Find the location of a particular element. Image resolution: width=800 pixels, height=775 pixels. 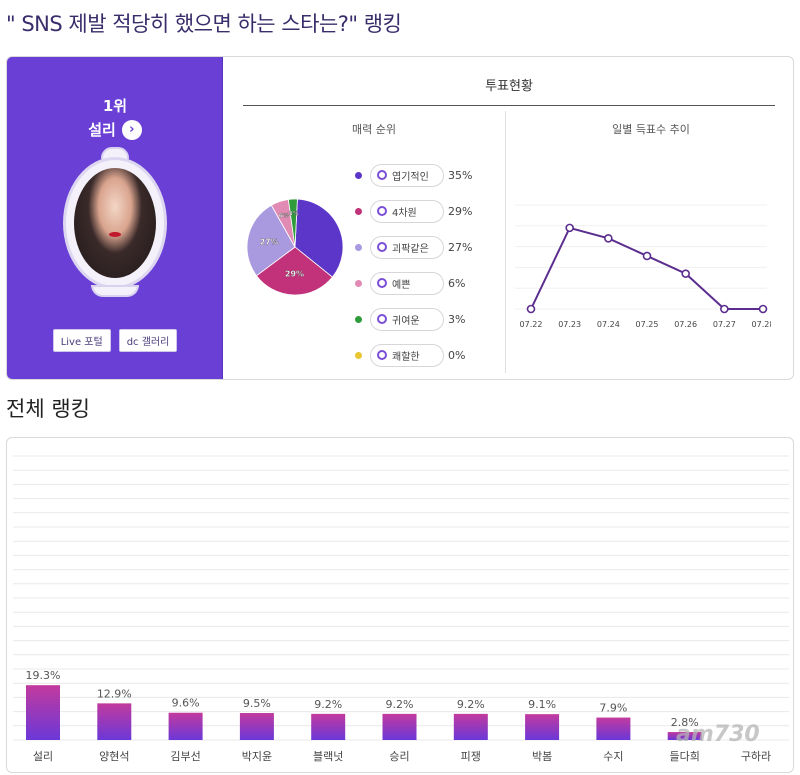

bar-category-label: 블랙넛 is located at coordinates (328, 756).